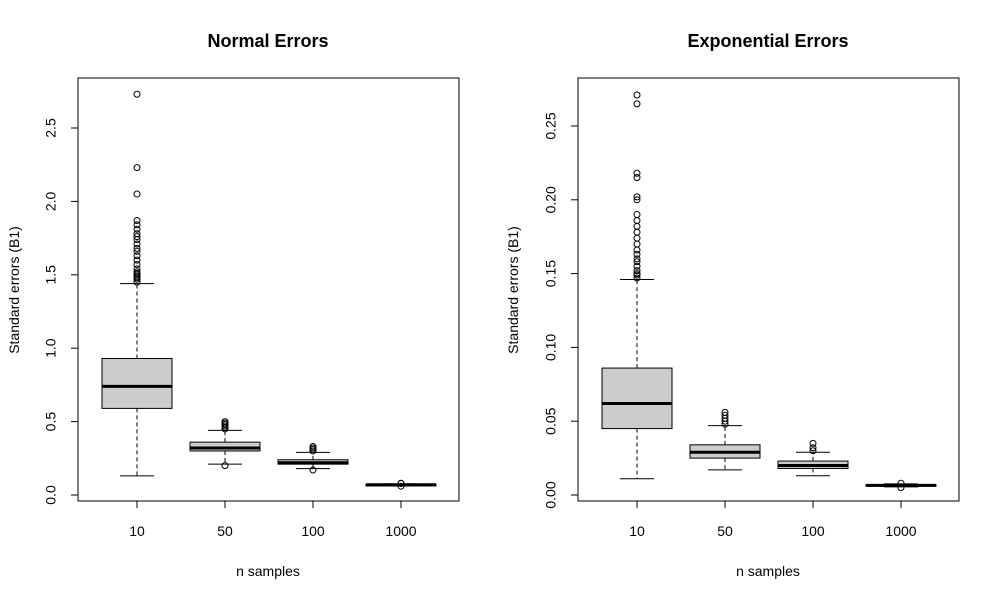  Describe the element at coordinates (51, 348) in the screenshot. I see `y-tick-label: 1.0` at that location.